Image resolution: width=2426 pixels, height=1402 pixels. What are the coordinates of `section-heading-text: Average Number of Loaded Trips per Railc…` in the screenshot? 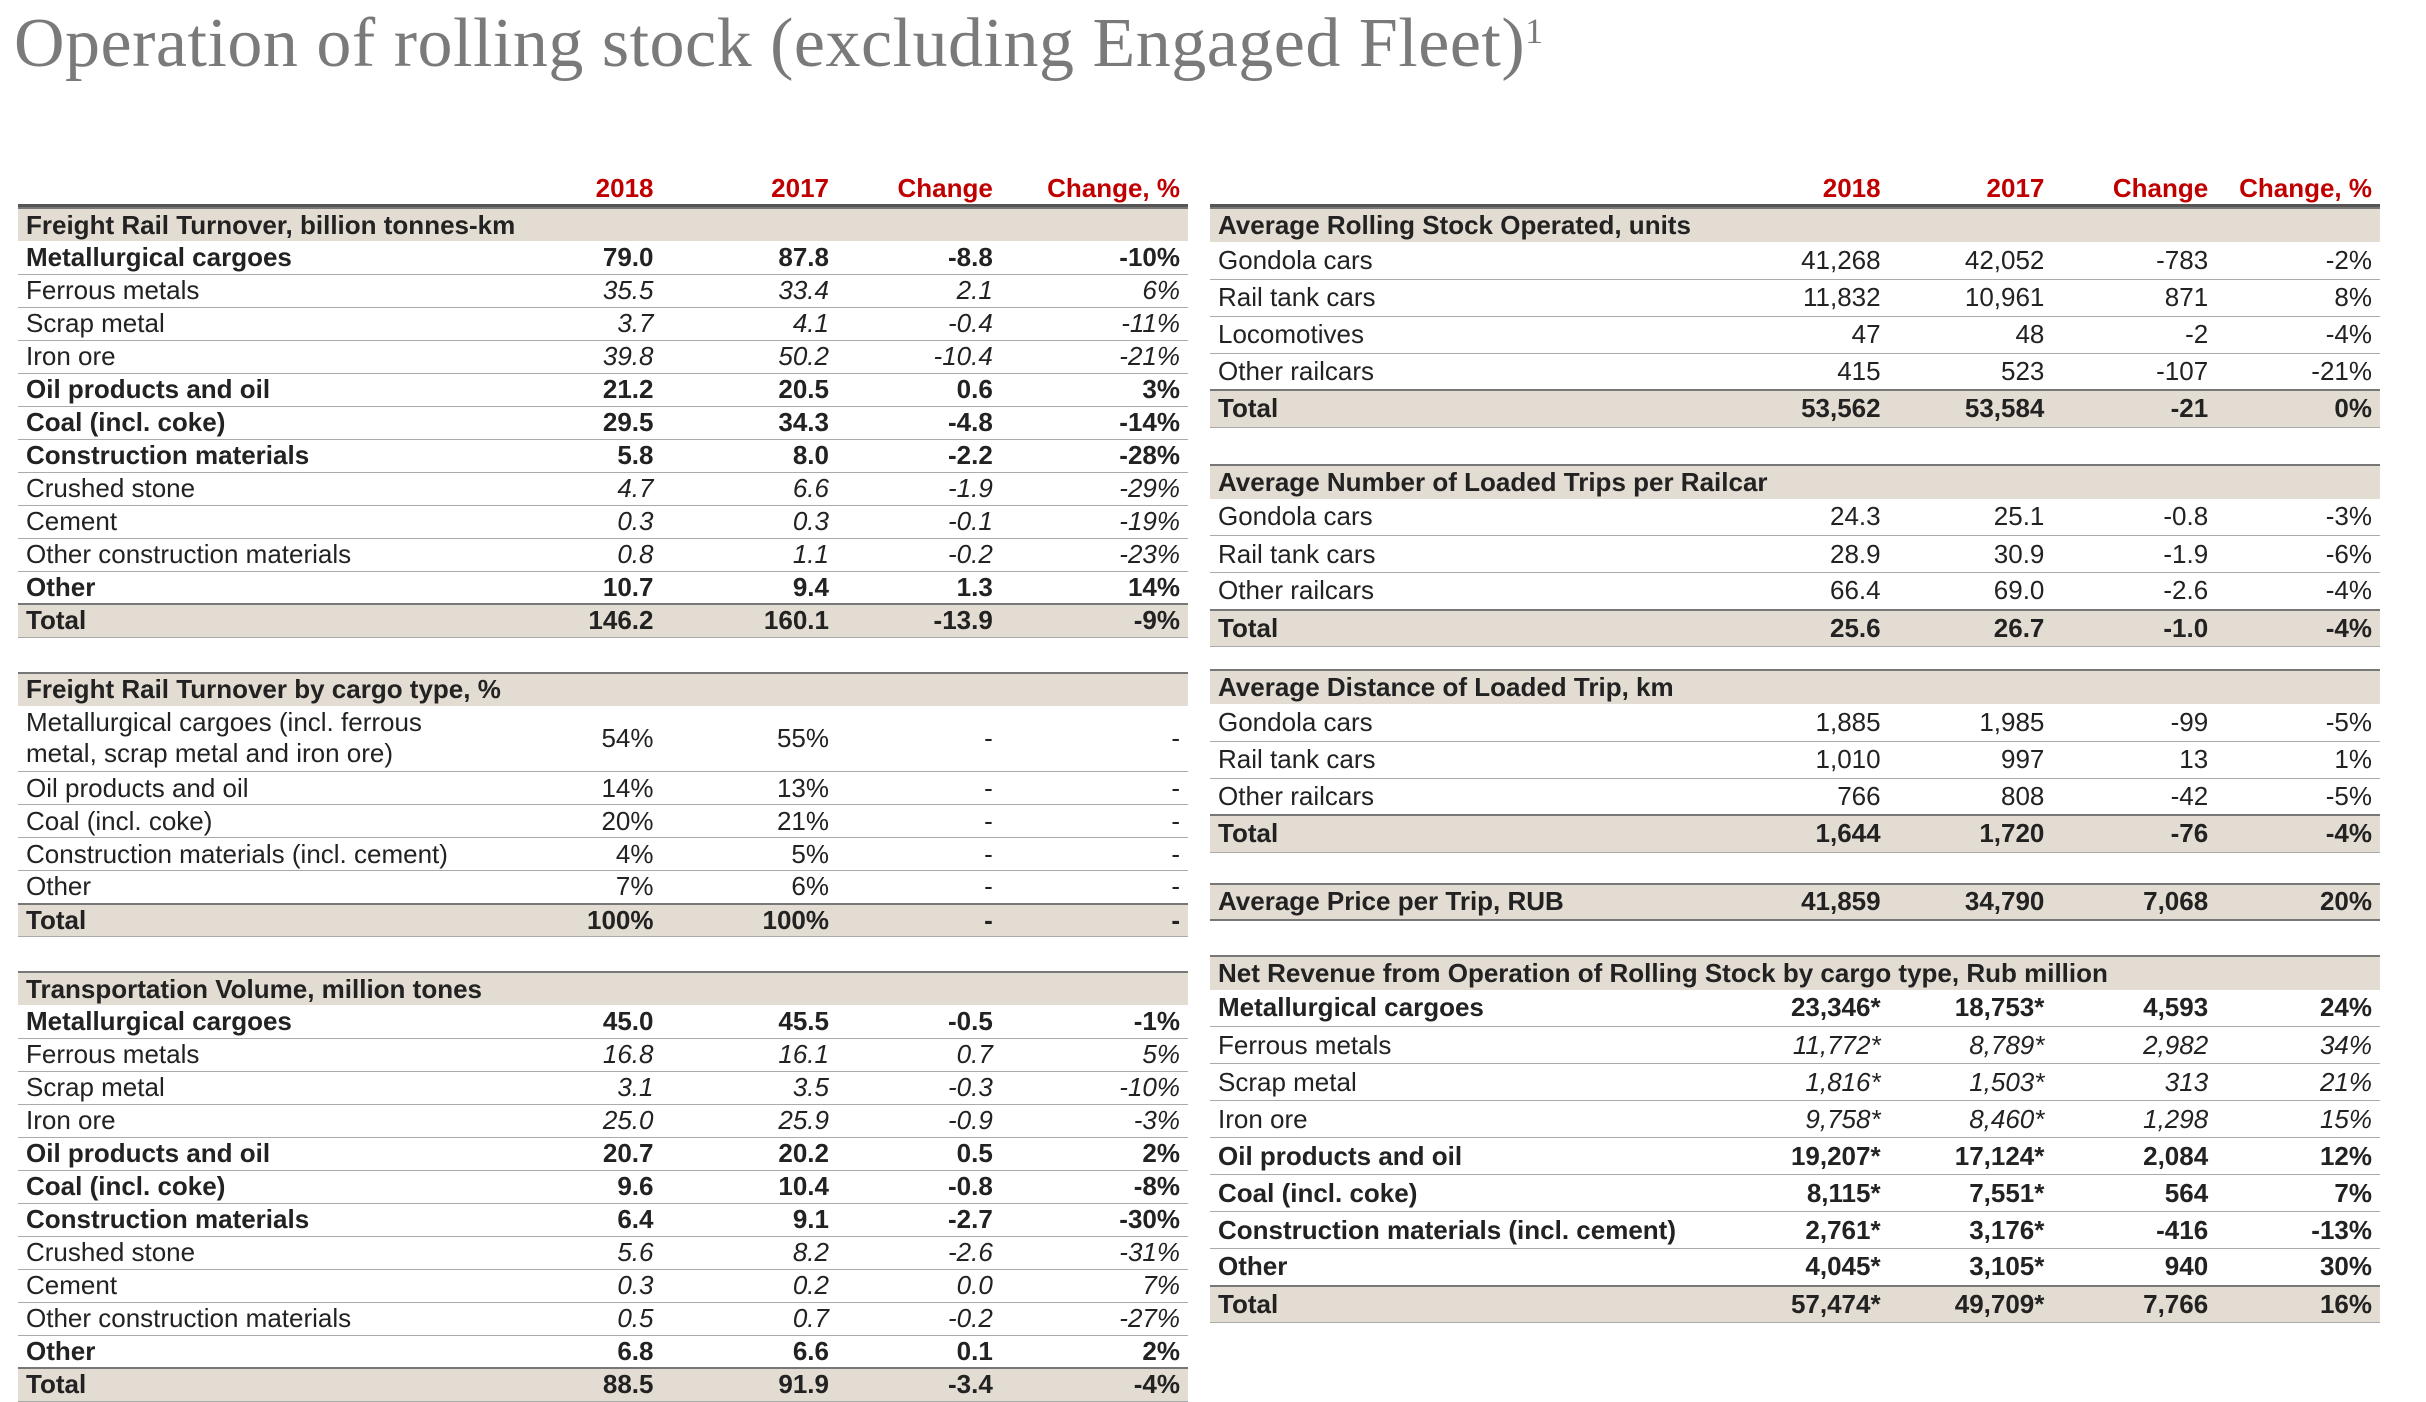 It's located at (1795, 481).